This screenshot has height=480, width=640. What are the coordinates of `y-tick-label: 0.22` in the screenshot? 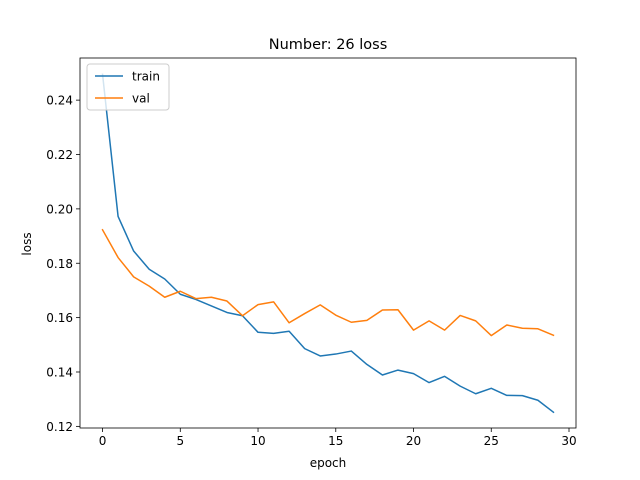 It's located at (59, 155).